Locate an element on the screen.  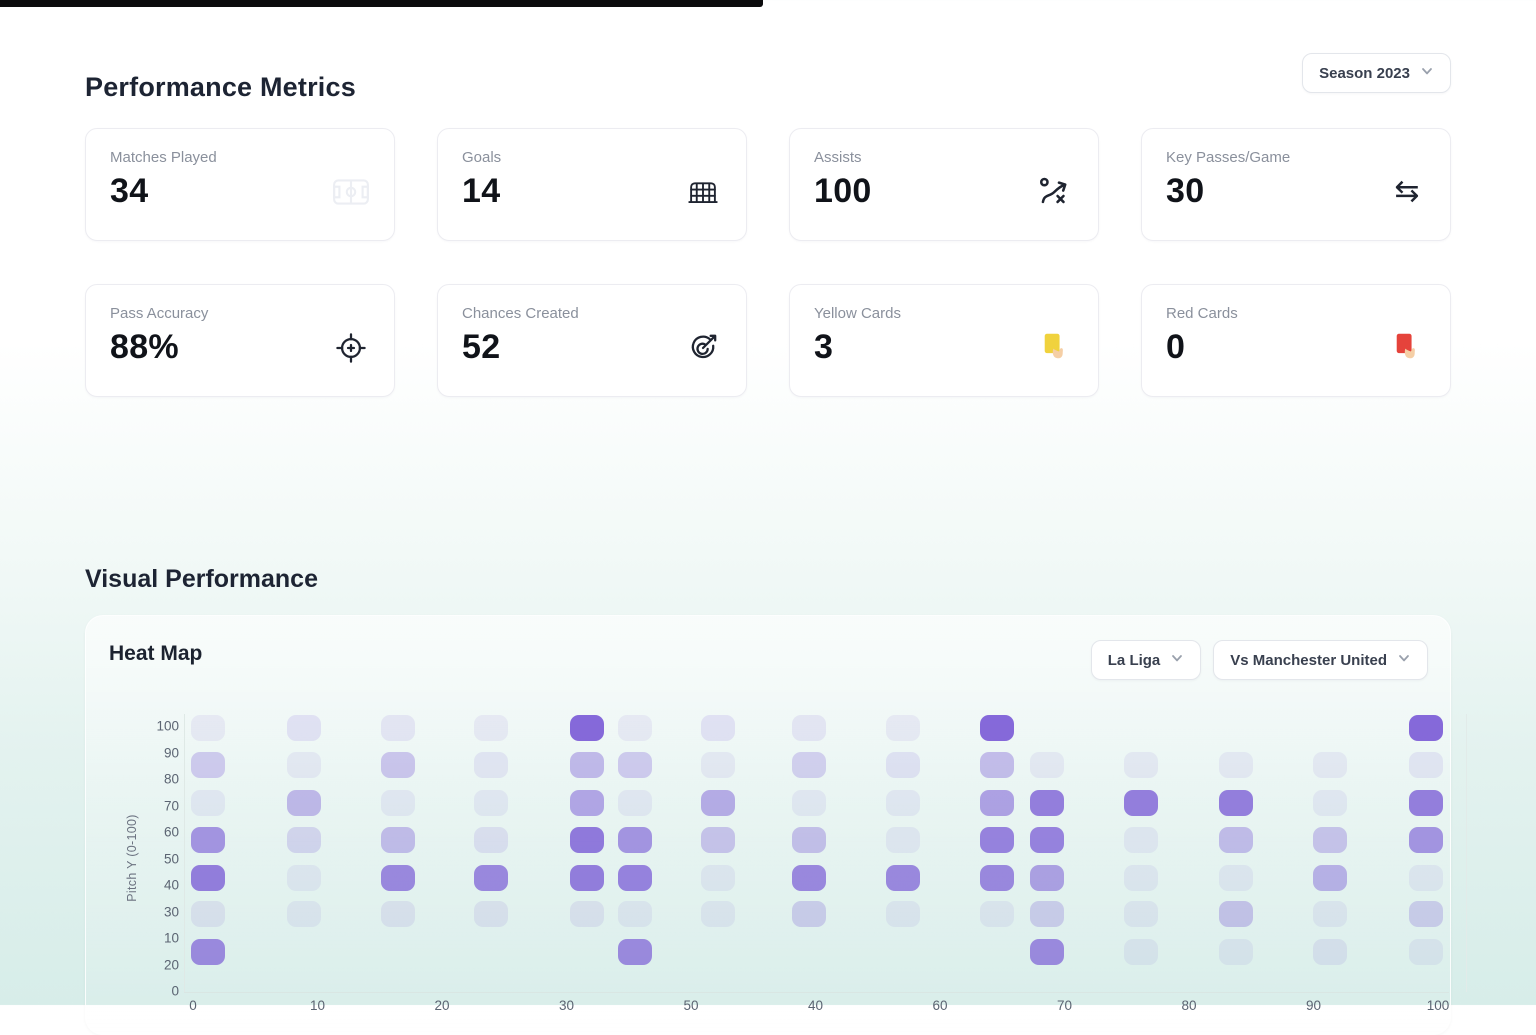
metric-value: 88% is located at coordinates (144, 347).